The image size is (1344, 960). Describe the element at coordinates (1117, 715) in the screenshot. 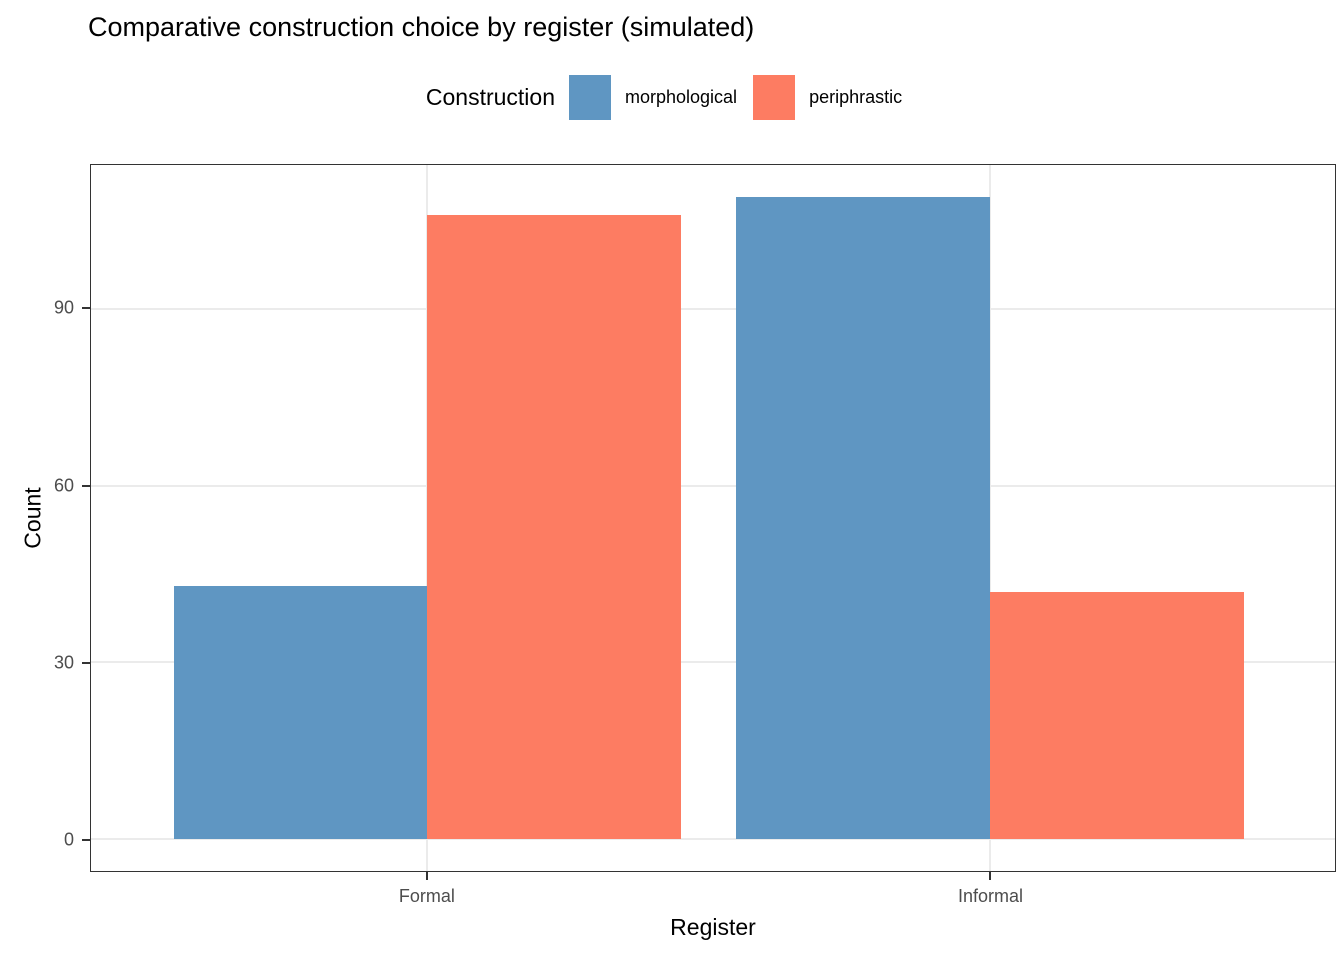

I see `bar-informal-periphrastic` at that location.